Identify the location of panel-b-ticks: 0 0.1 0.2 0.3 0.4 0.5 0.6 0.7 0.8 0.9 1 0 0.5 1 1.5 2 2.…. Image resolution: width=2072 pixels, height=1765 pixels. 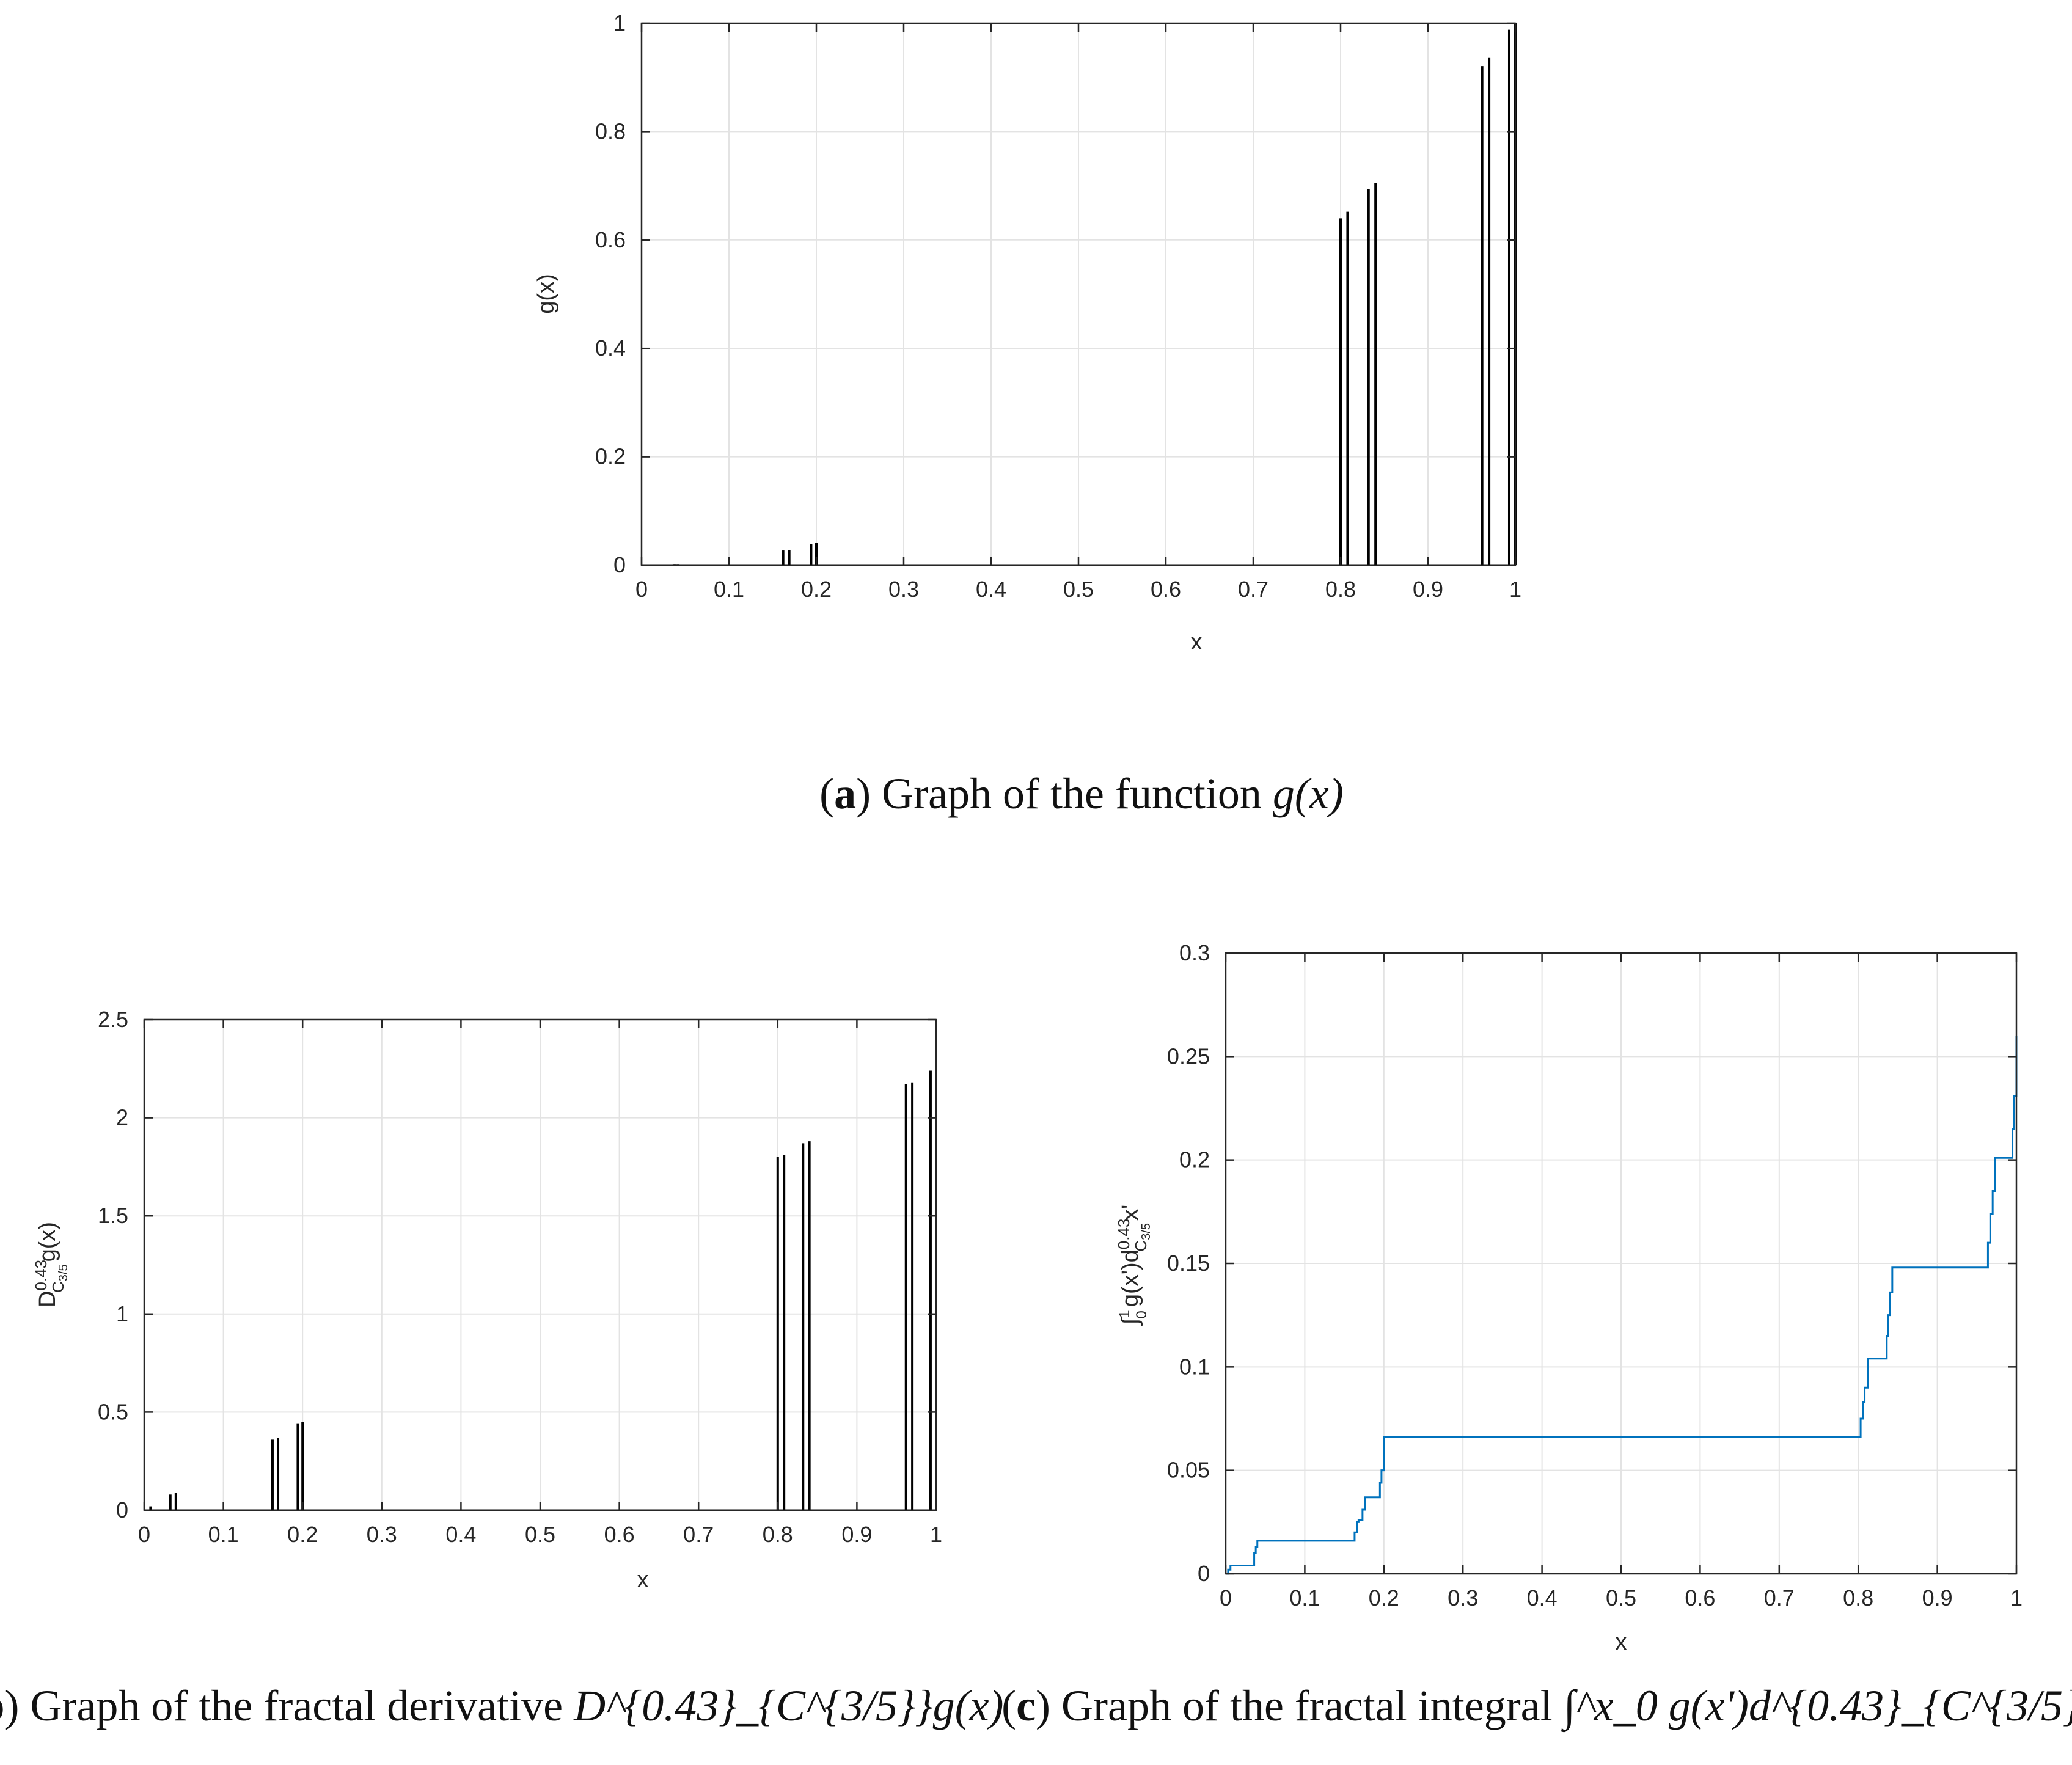
(520, 1277).